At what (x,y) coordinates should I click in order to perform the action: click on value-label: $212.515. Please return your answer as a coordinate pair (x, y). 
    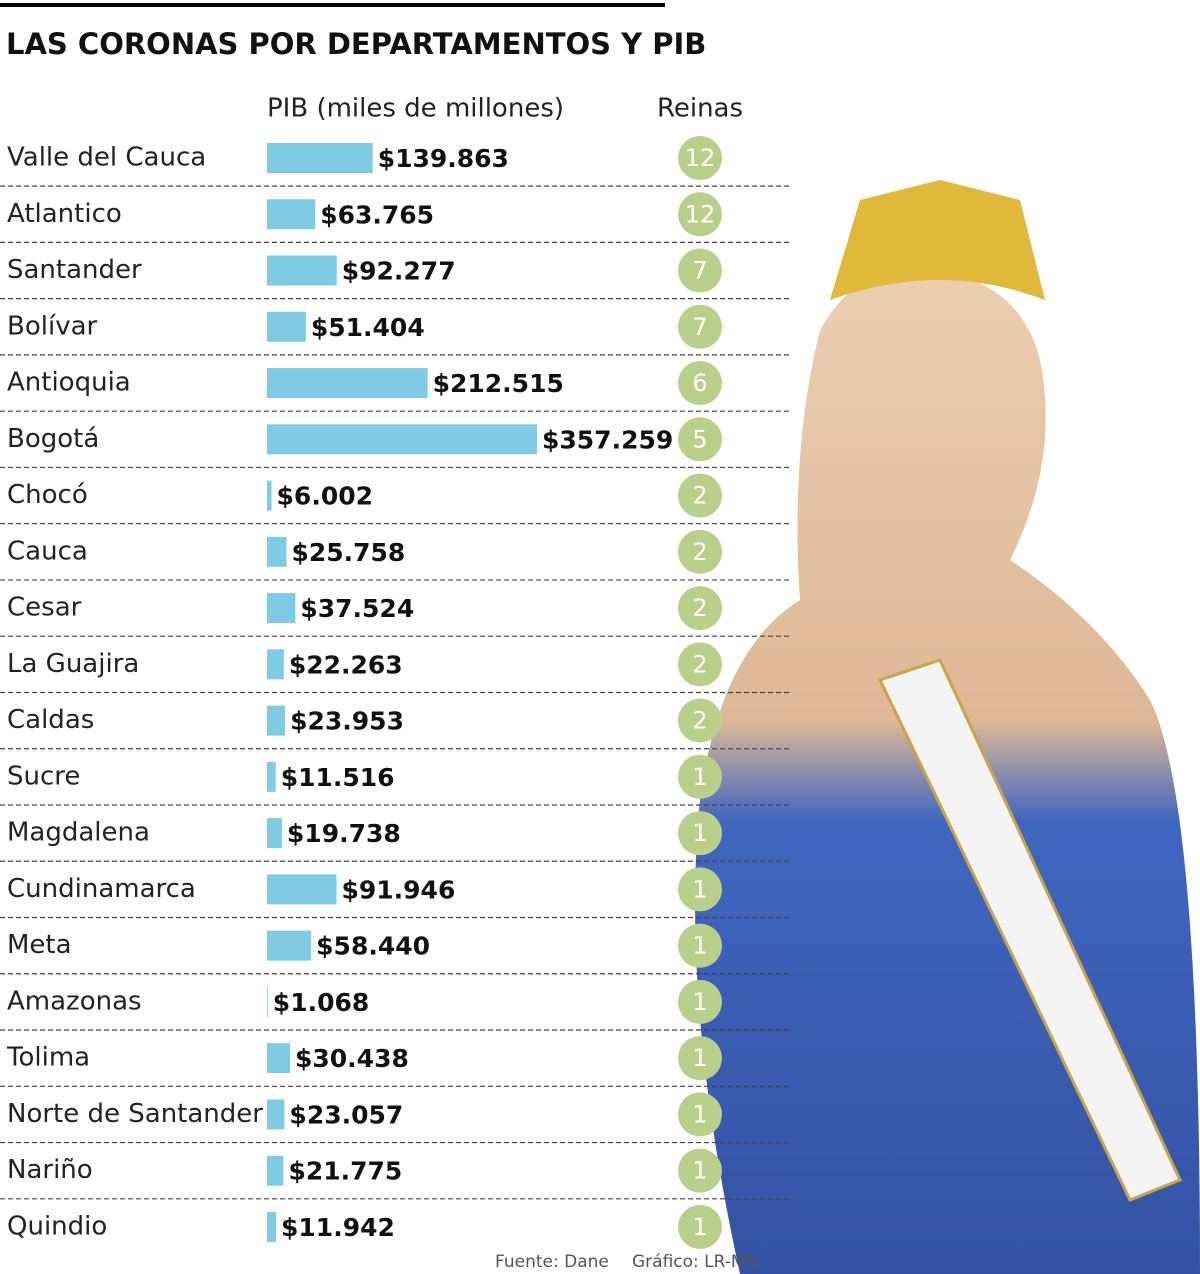
    Looking at the image, I should click on (498, 383).